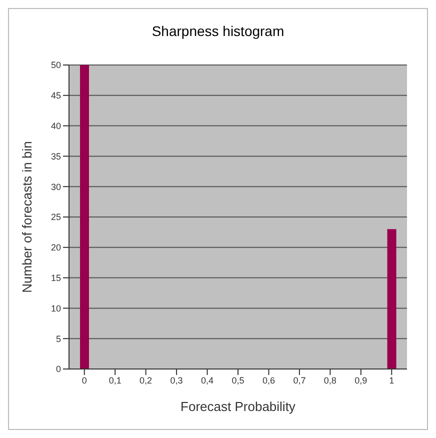 The width and height of the screenshot is (436, 438). What do you see at coordinates (55, 308) in the screenshot?
I see `y-tick-label: 10` at bounding box center [55, 308].